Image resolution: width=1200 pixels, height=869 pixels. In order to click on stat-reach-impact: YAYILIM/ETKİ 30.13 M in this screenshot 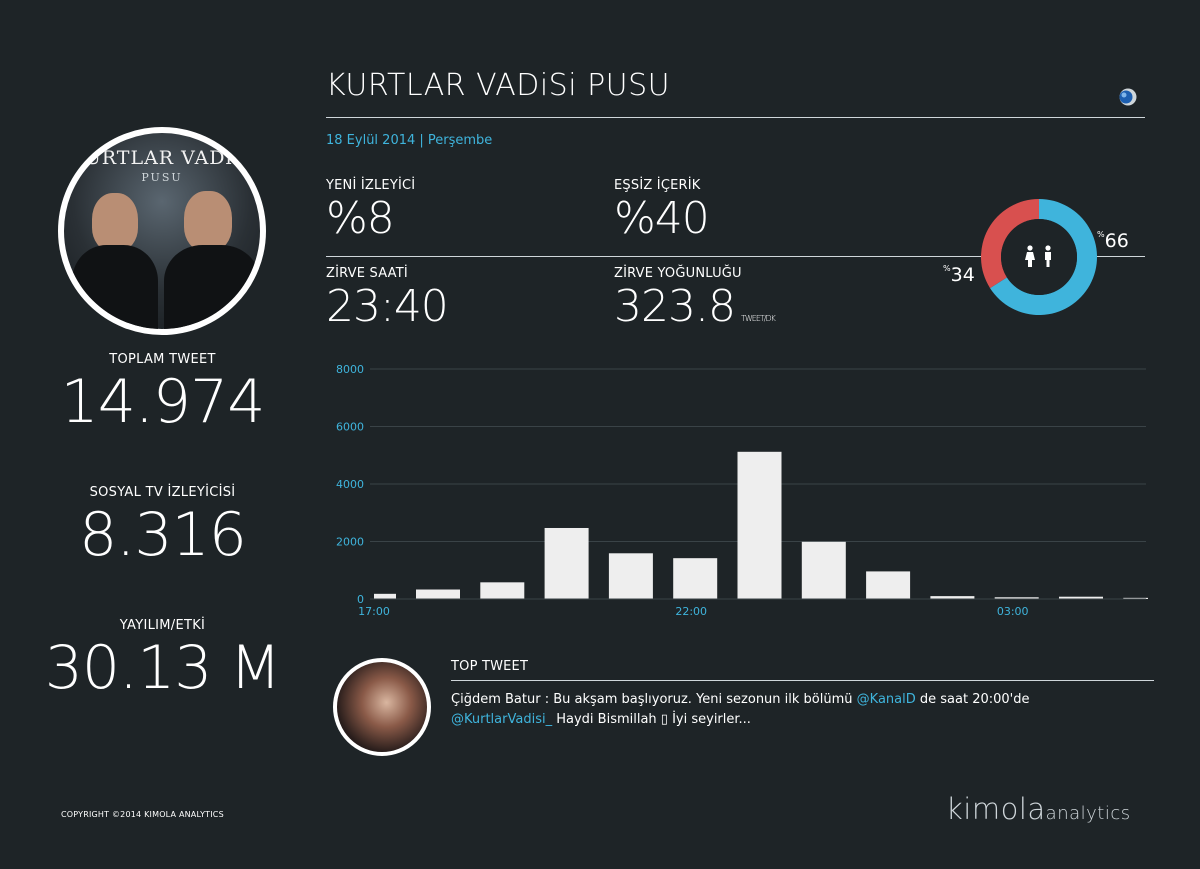, I will do `click(162, 660)`.